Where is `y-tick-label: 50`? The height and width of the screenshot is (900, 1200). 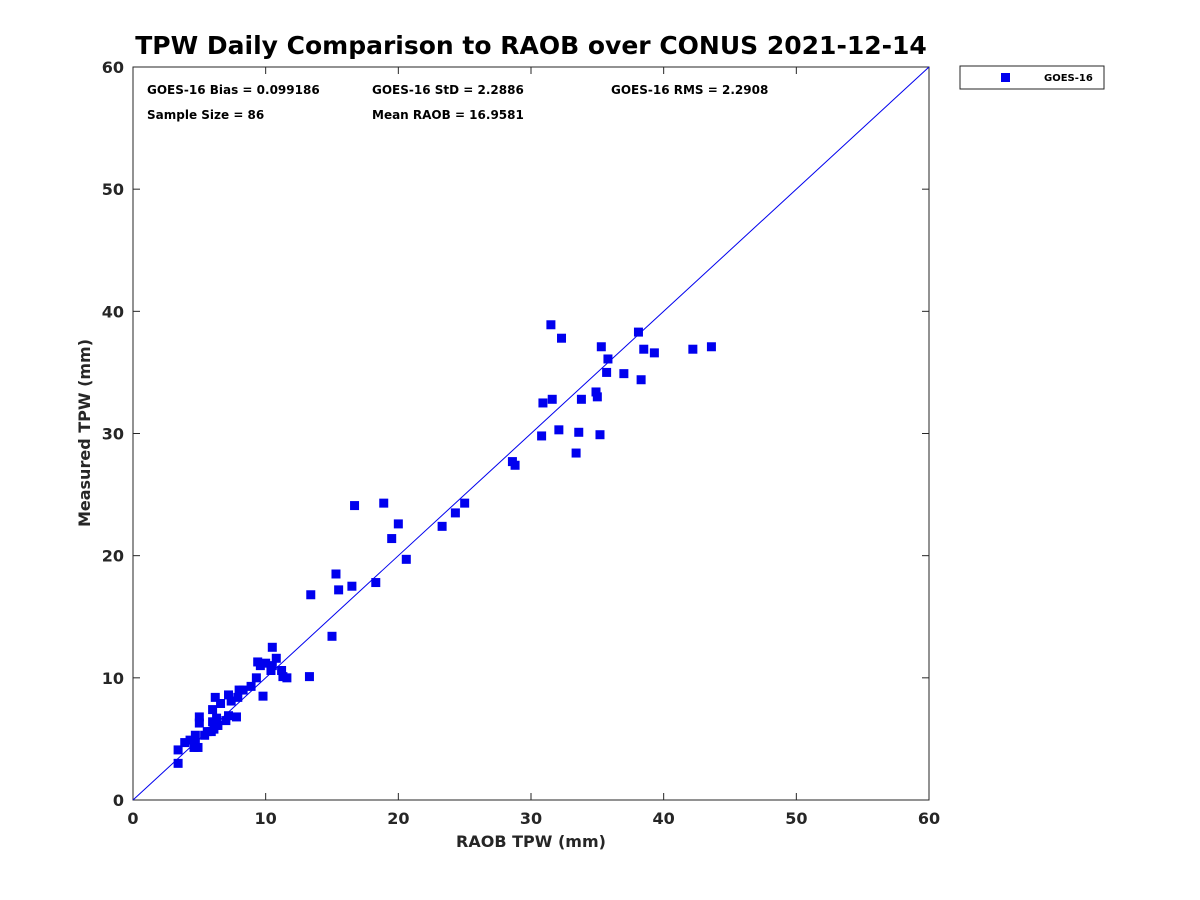 y-tick-label: 50 is located at coordinates (113, 189).